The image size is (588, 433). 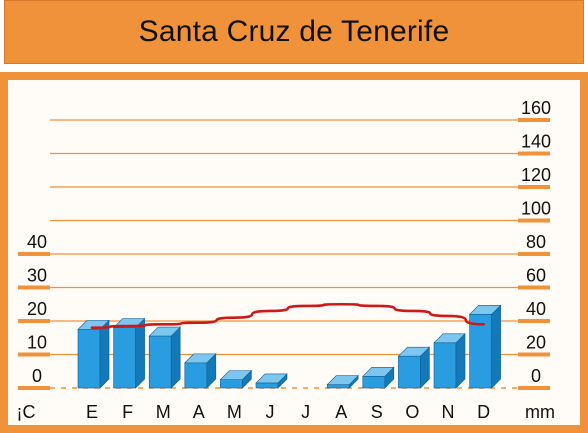 What do you see at coordinates (92, 412) in the screenshot?
I see `month-label: E` at bounding box center [92, 412].